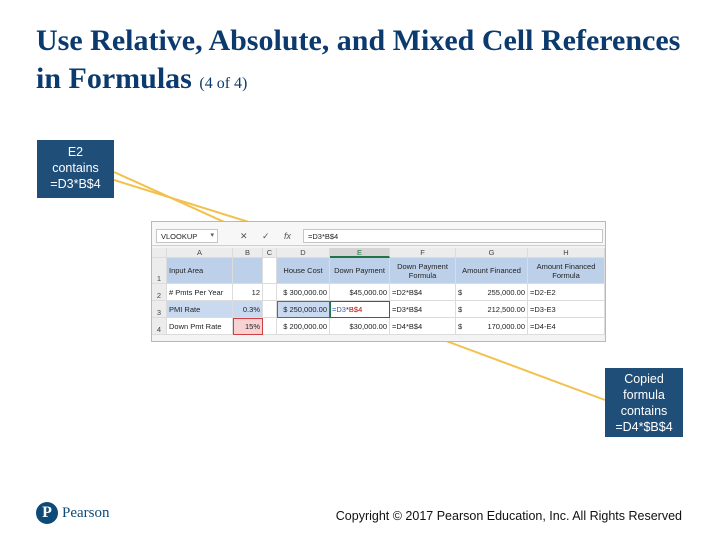 The image size is (720, 540). Describe the element at coordinates (86, 513) in the screenshot. I see `pearson-wordmark: Pearson` at that location.